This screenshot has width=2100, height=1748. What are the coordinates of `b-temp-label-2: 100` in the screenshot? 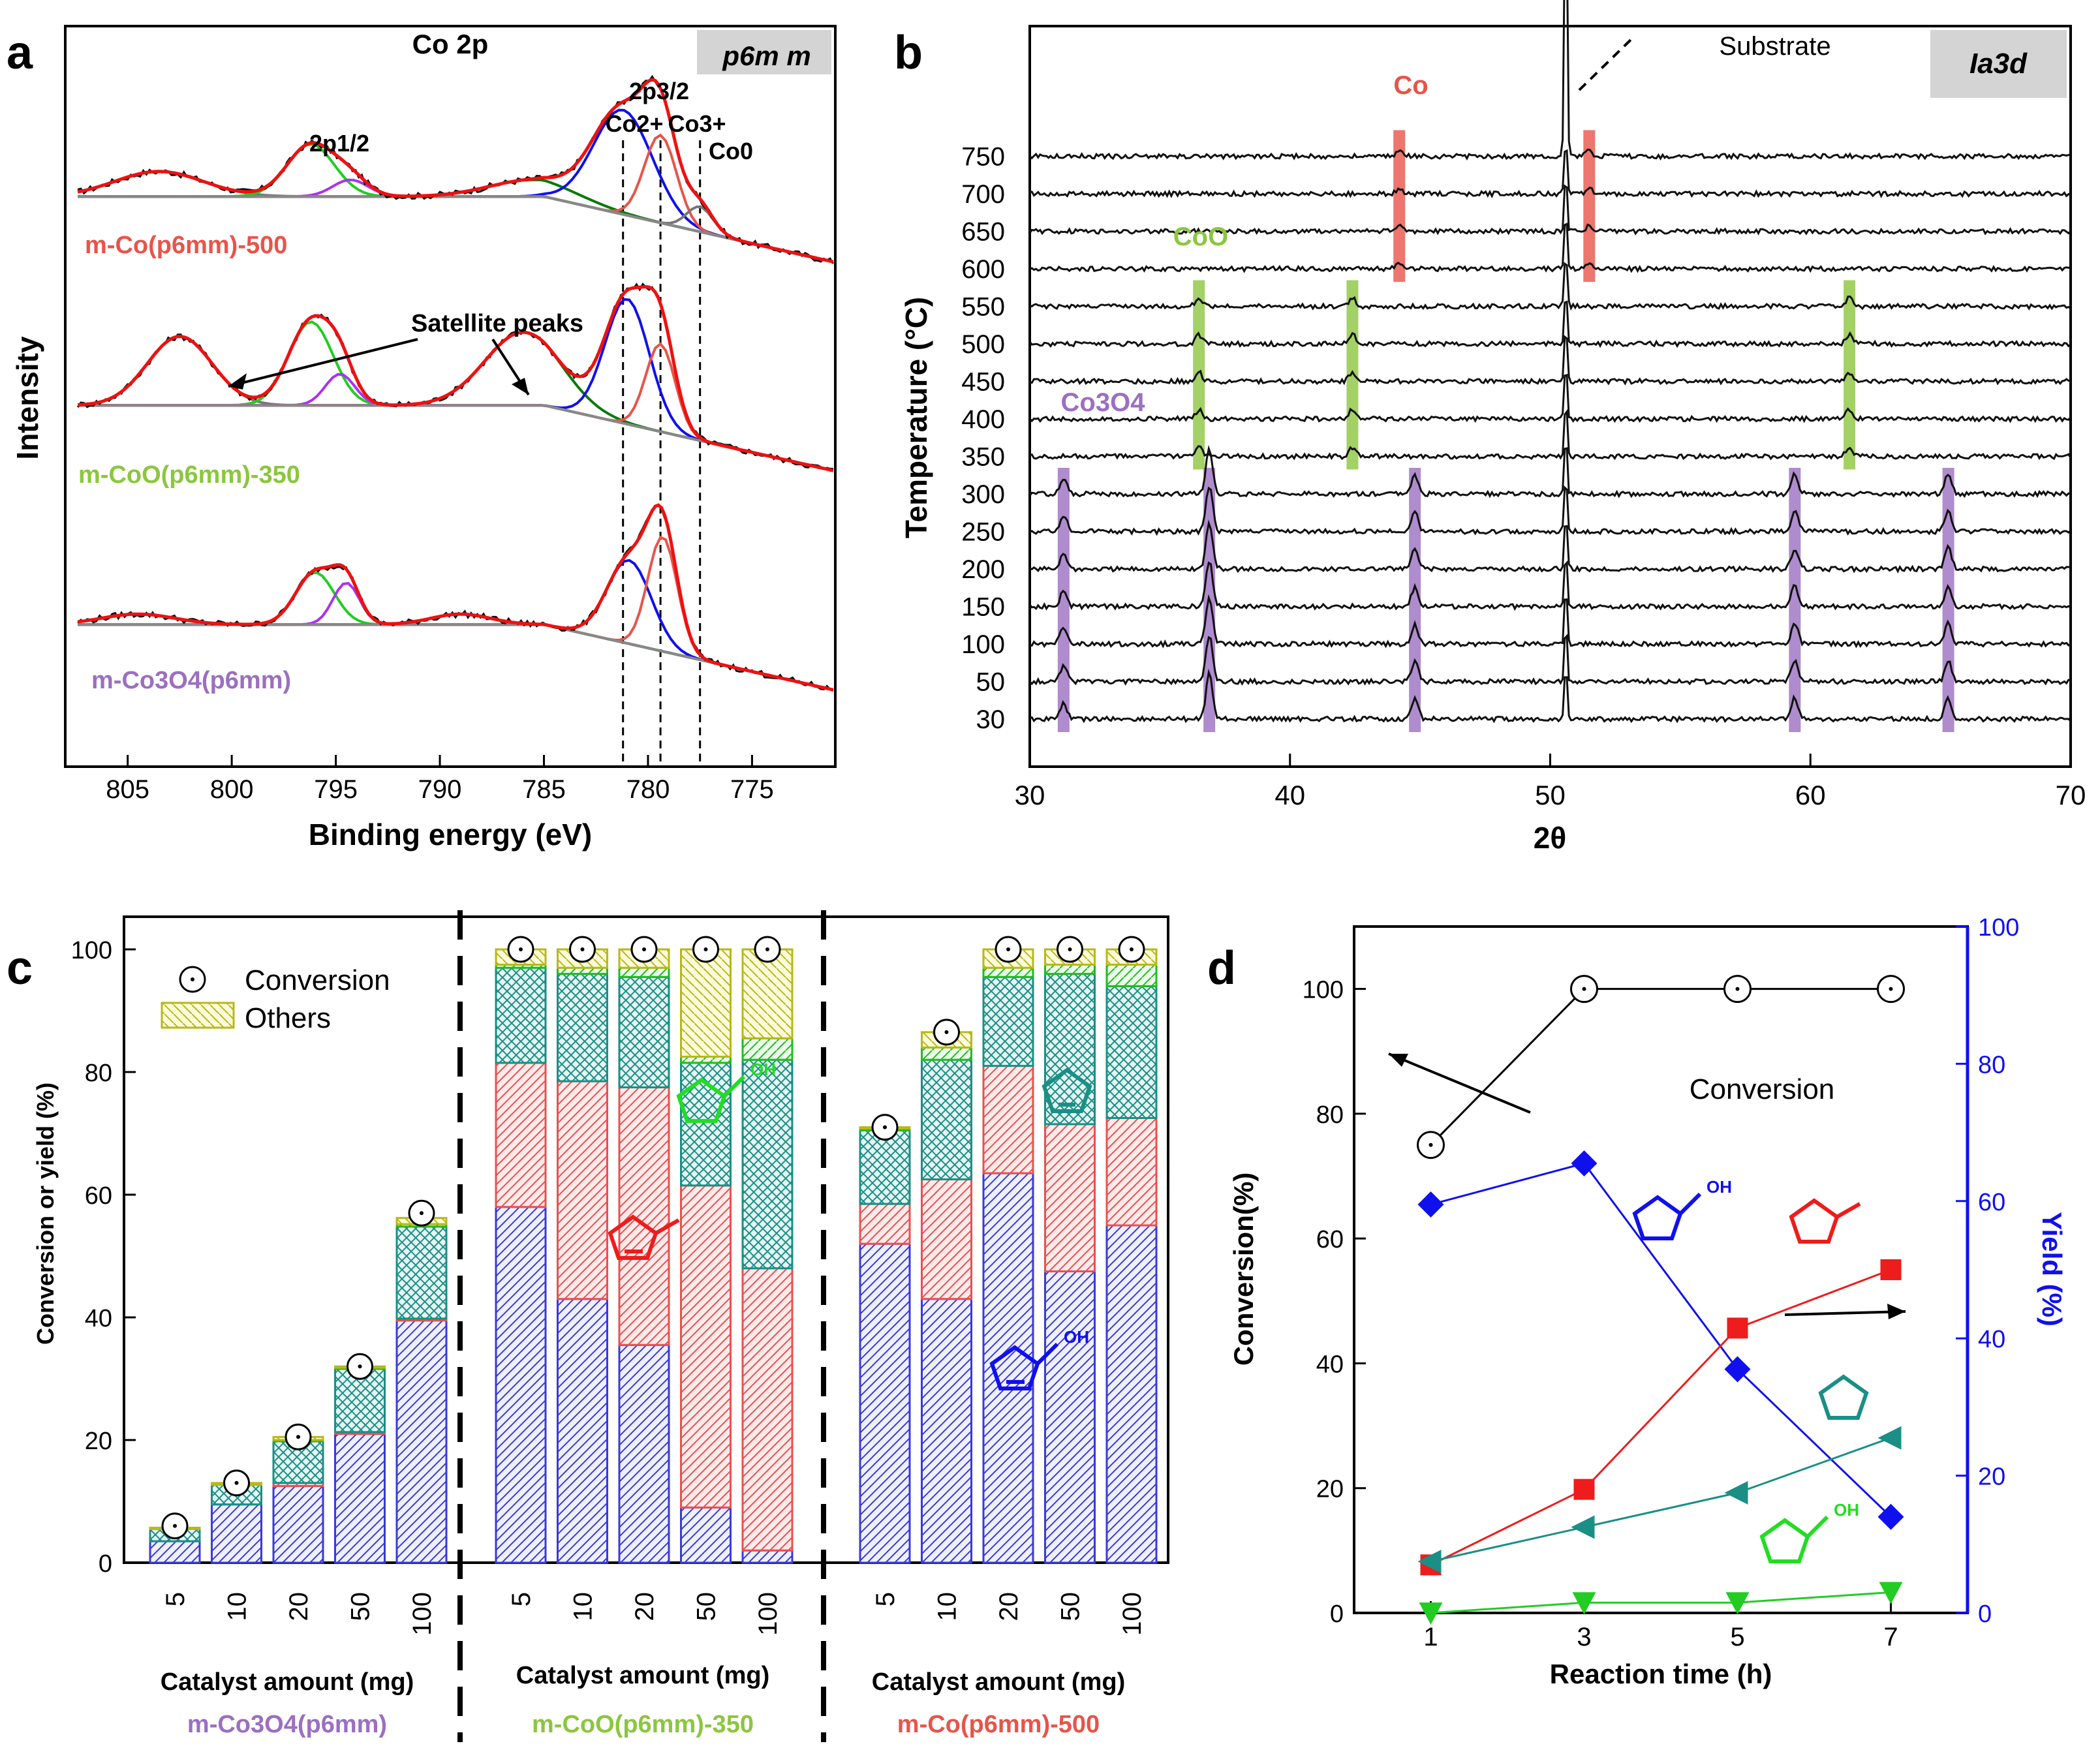 It's located at (983, 644).